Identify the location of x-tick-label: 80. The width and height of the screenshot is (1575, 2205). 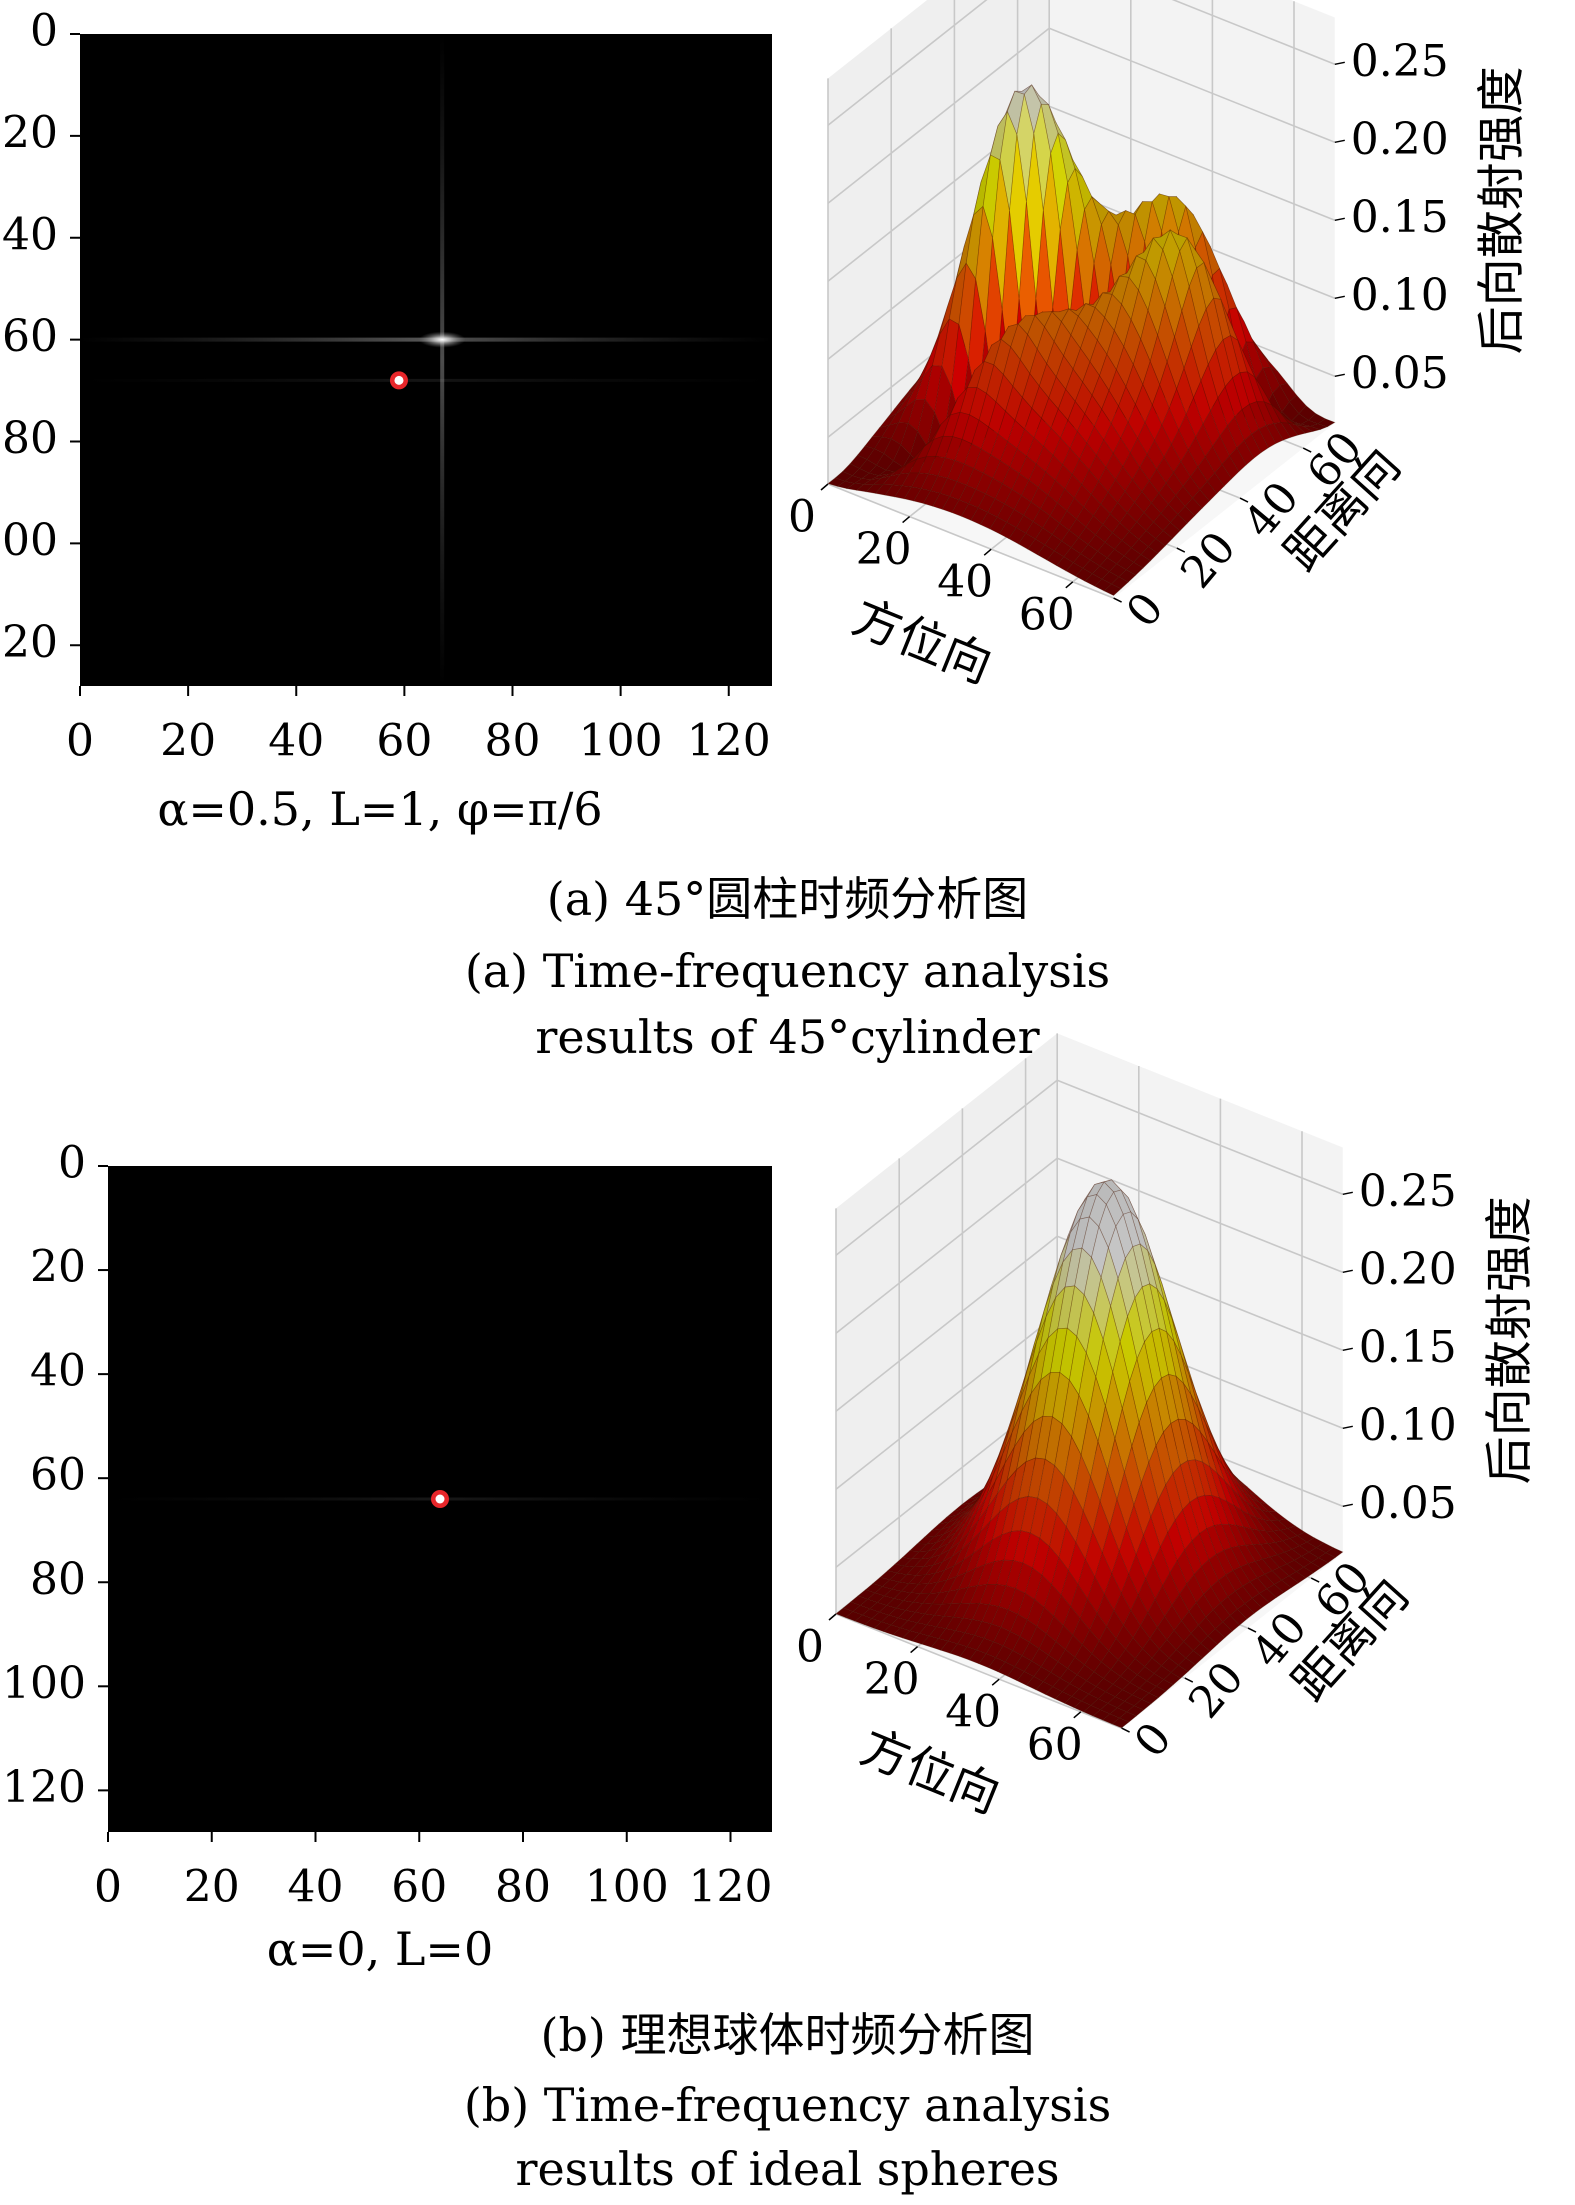
(513, 741).